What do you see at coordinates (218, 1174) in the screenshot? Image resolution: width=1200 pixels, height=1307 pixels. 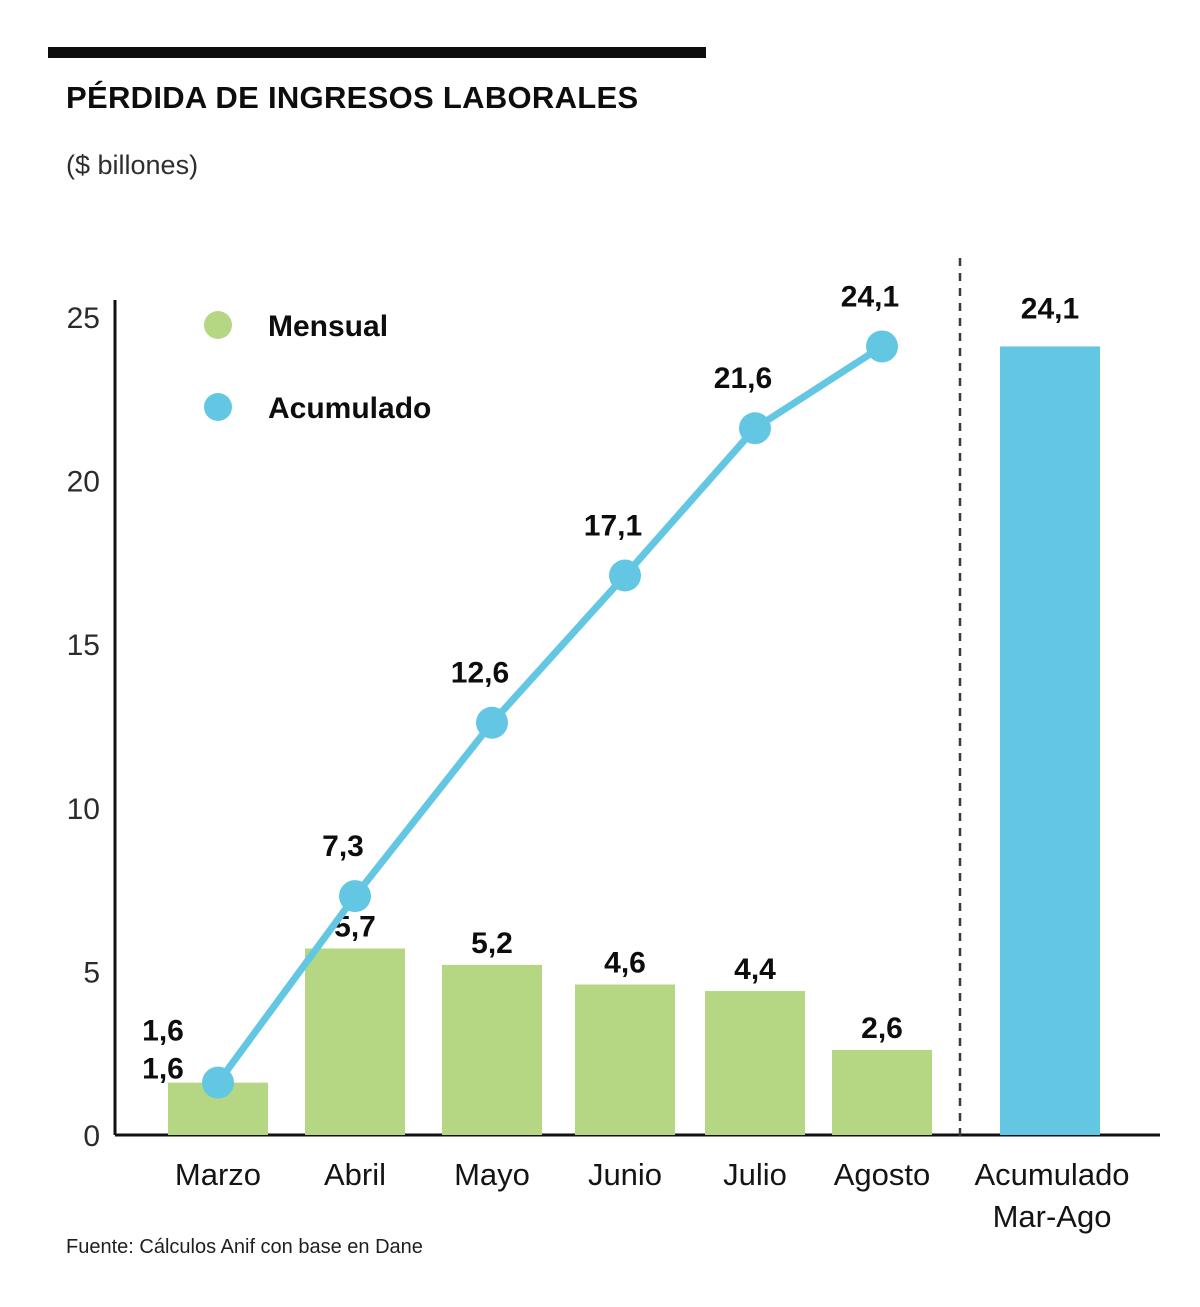 I see `x-axis-category-label: Marzo` at bounding box center [218, 1174].